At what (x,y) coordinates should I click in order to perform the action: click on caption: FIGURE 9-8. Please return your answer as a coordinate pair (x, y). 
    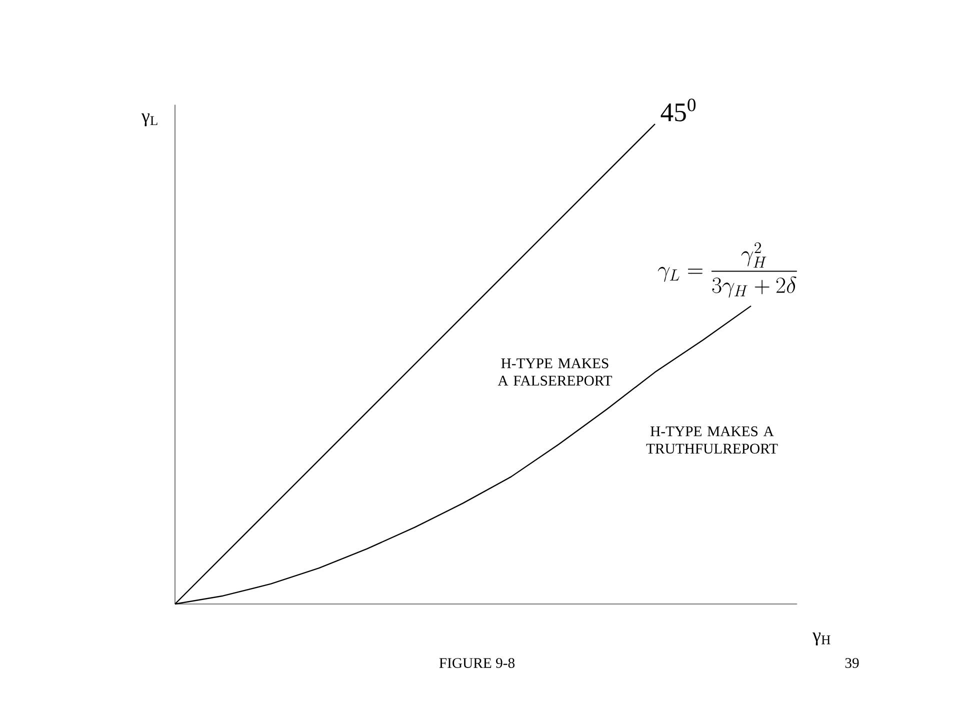
    Looking at the image, I should click on (477, 663).